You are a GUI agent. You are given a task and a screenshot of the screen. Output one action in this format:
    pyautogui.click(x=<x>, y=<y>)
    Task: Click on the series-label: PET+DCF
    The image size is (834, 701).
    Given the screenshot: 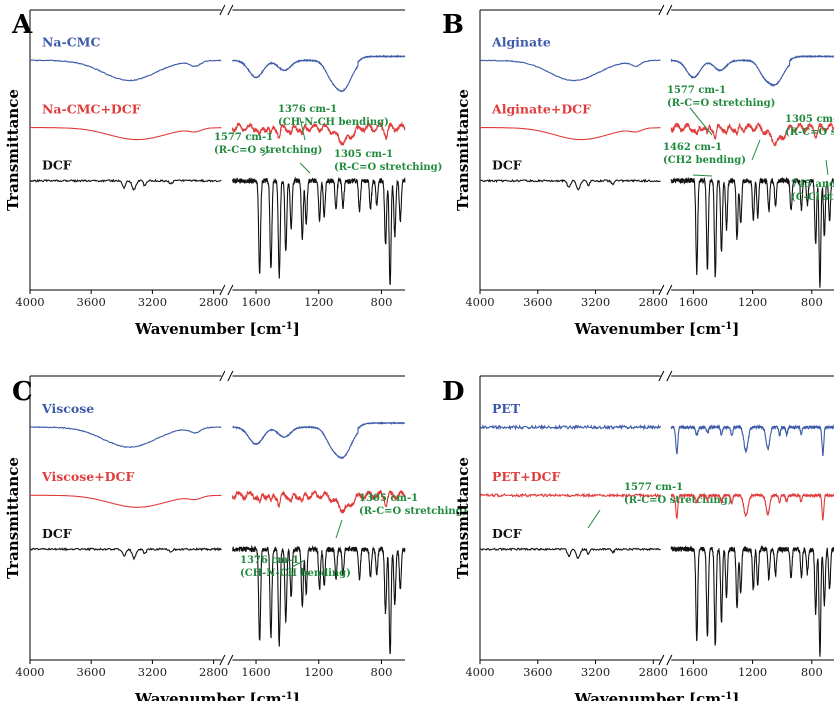 What is the action you would take?
    pyautogui.click(x=526, y=476)
    